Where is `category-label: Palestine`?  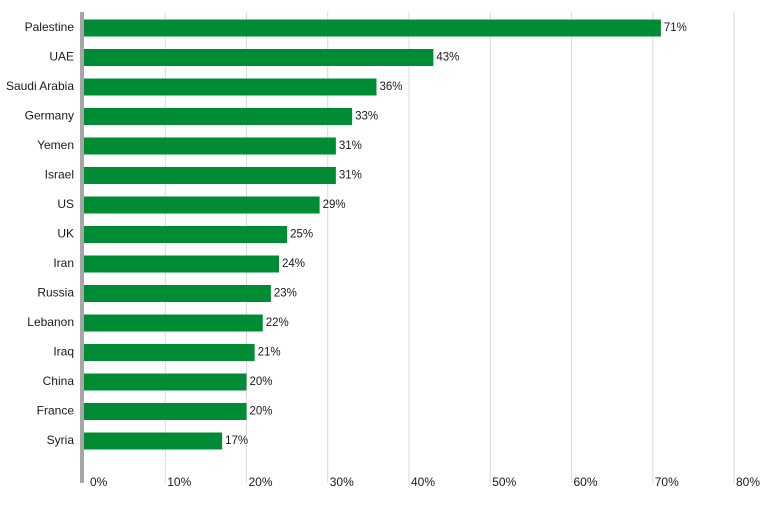 category-label: Palestine is located at coordinates (50, 27).